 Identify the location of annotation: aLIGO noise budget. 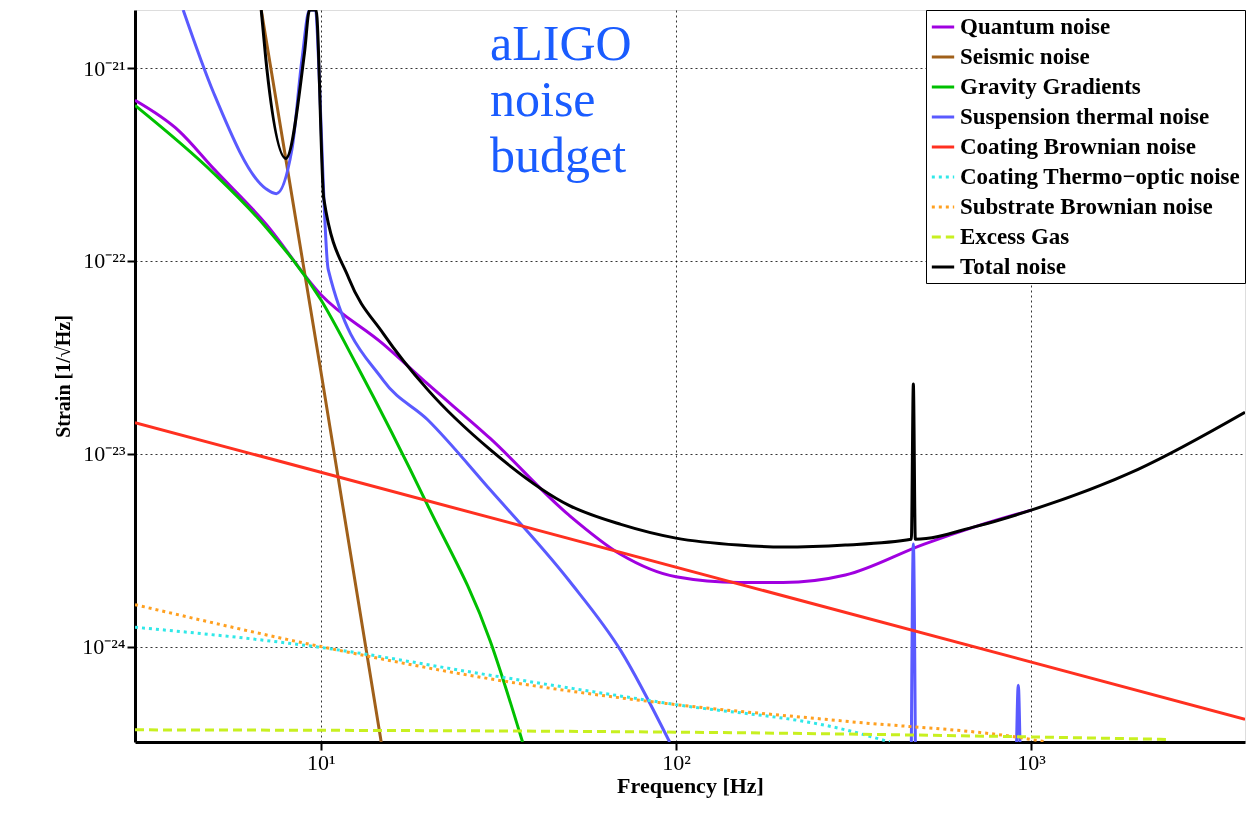
(561, 99).